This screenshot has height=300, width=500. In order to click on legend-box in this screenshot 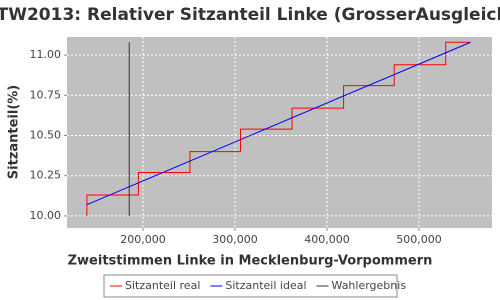, I will do `click(250, 286)`.